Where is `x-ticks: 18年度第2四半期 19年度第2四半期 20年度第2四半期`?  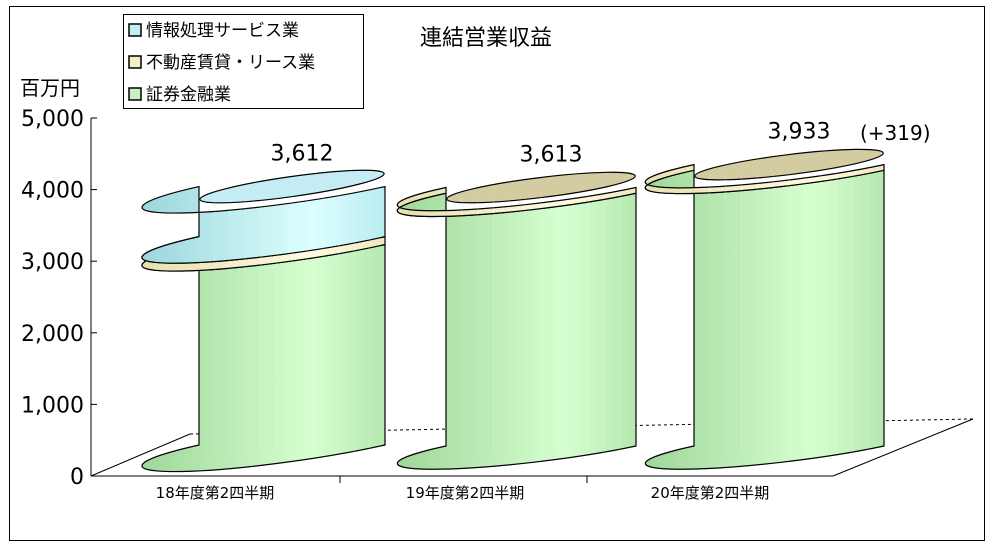 x-ticks: 18年度第2四半期 19年度第2四半期 20年度第2四半期 is located at coordinates (463, 489).